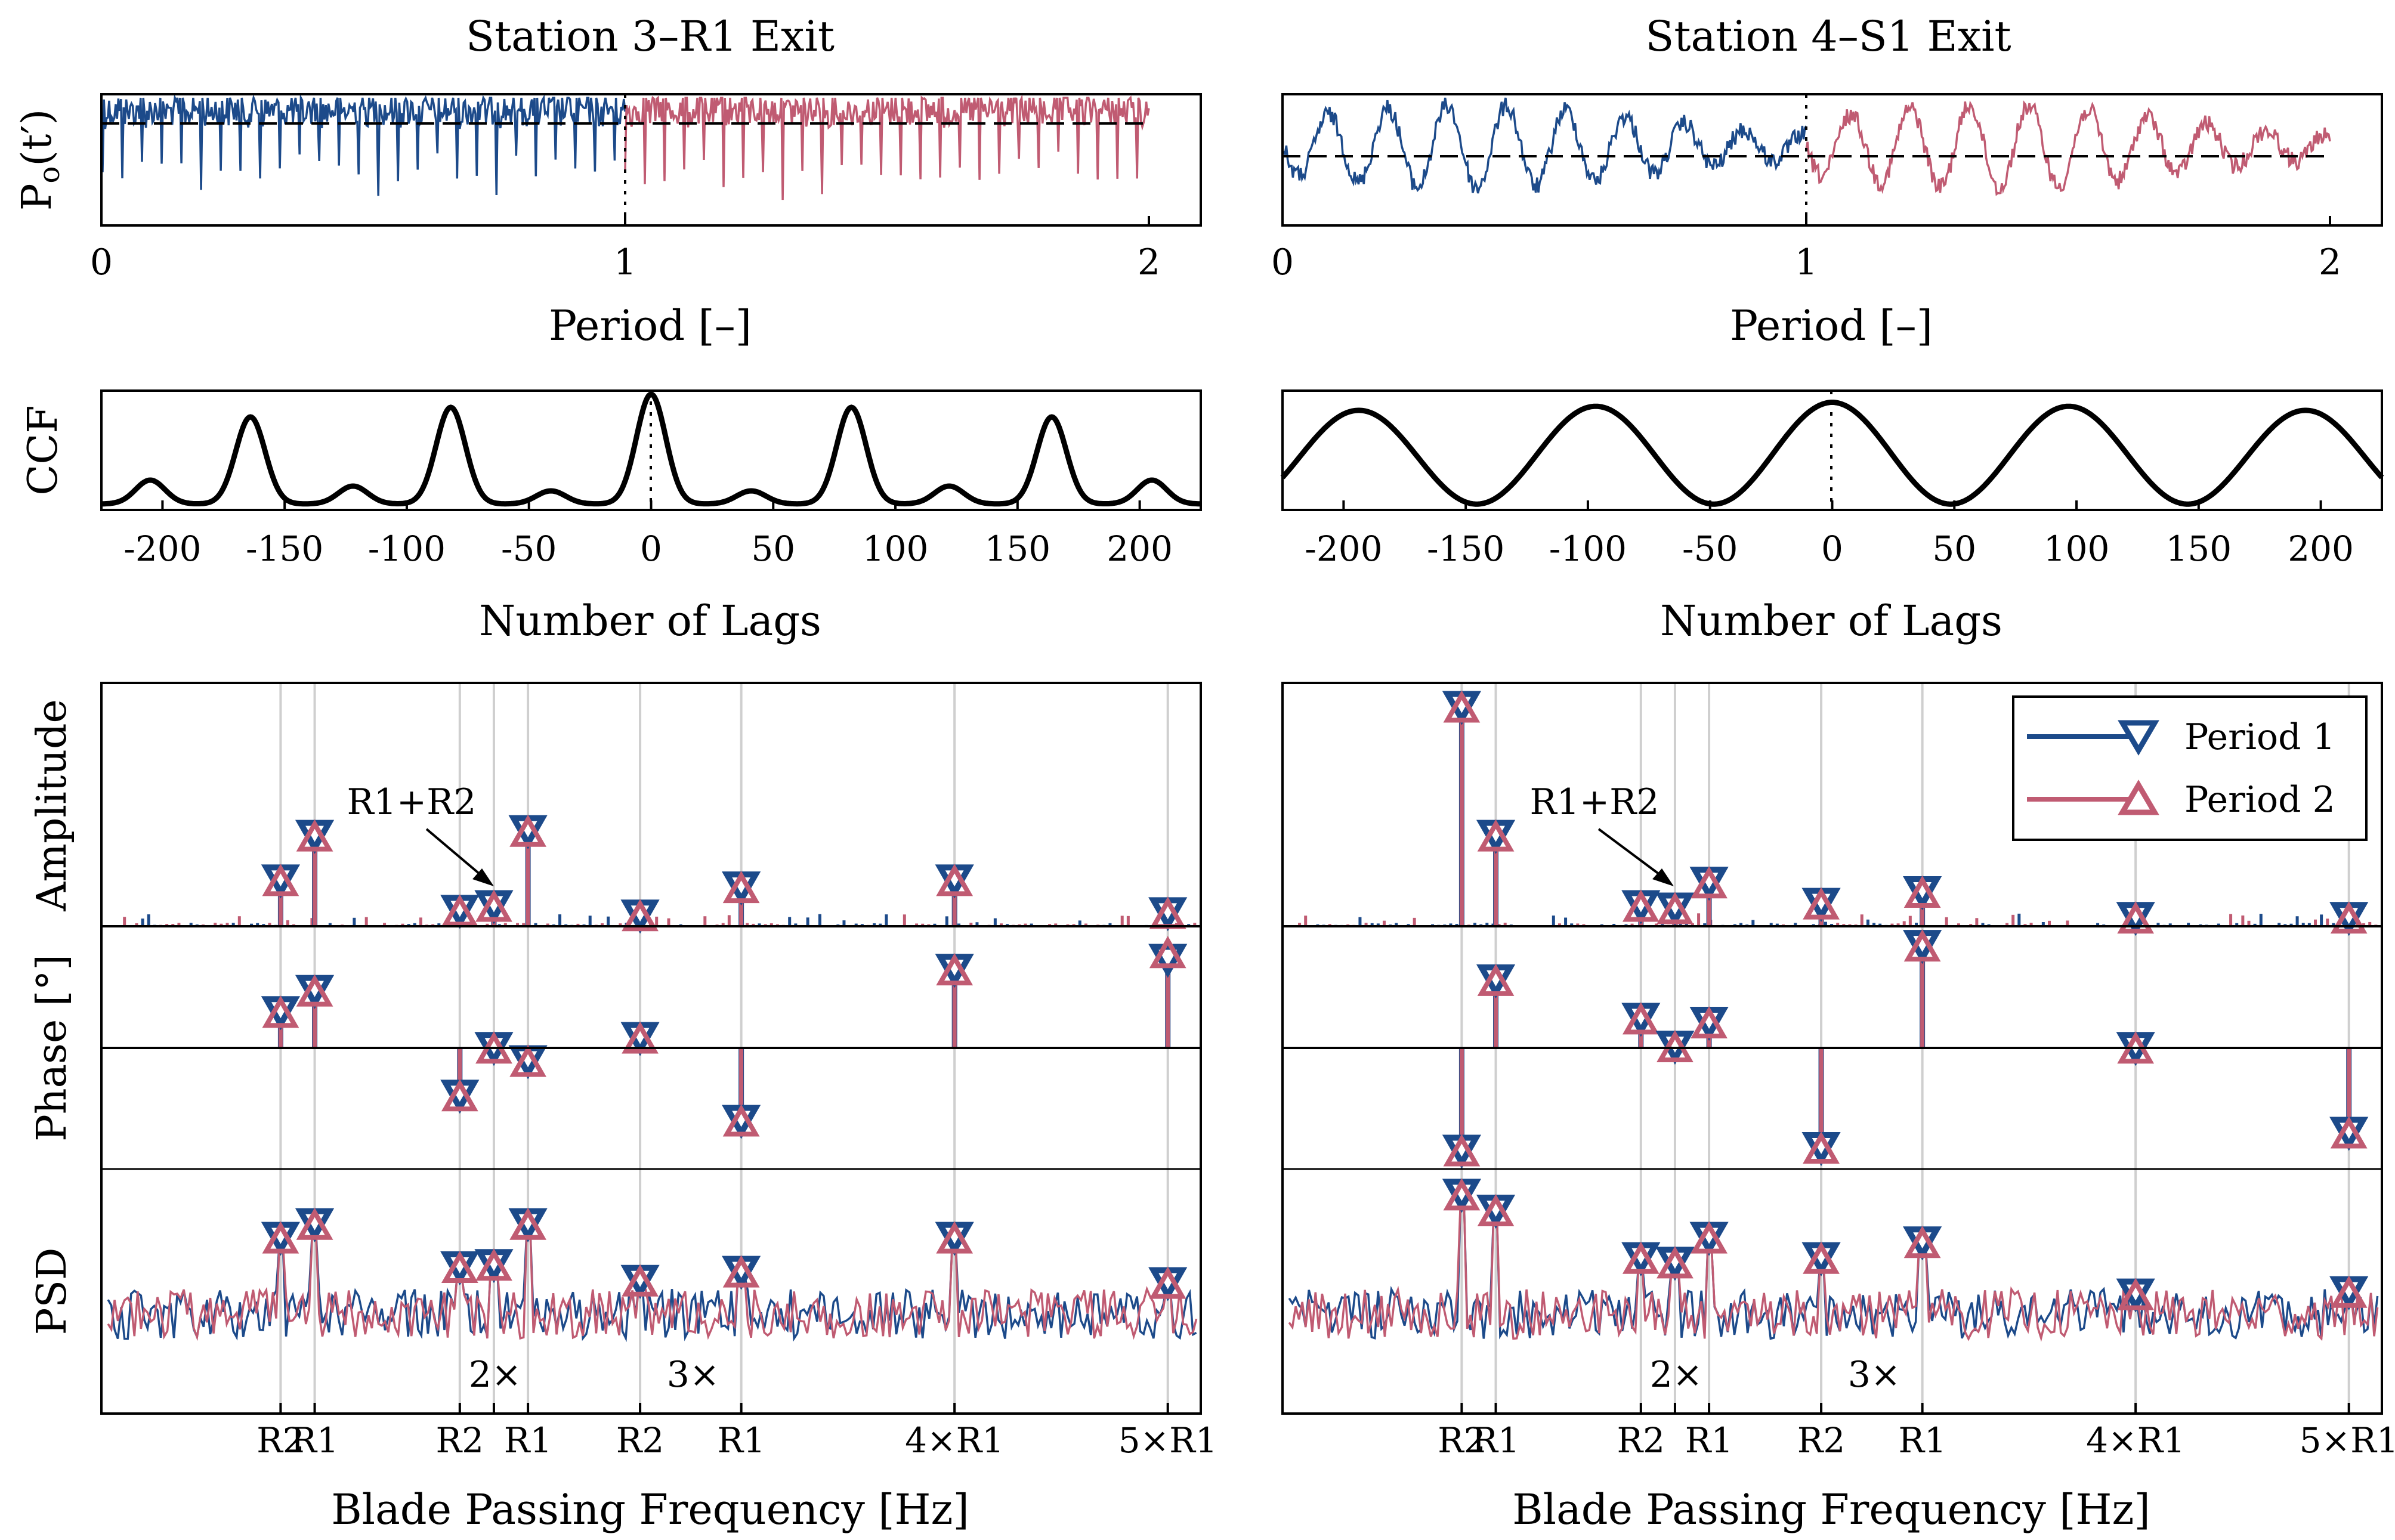 This screenshot has width=2395, height=1540. I want to click on right-spectrum-tick-label: 5×R1, so click(2347, 1440).